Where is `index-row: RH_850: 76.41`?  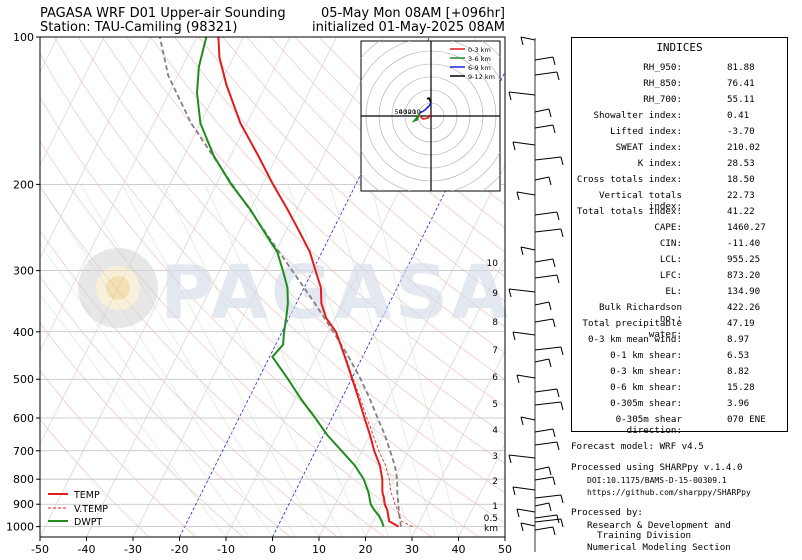 index-row: RH_850: 76.41 is located at coordinates (679, 84).